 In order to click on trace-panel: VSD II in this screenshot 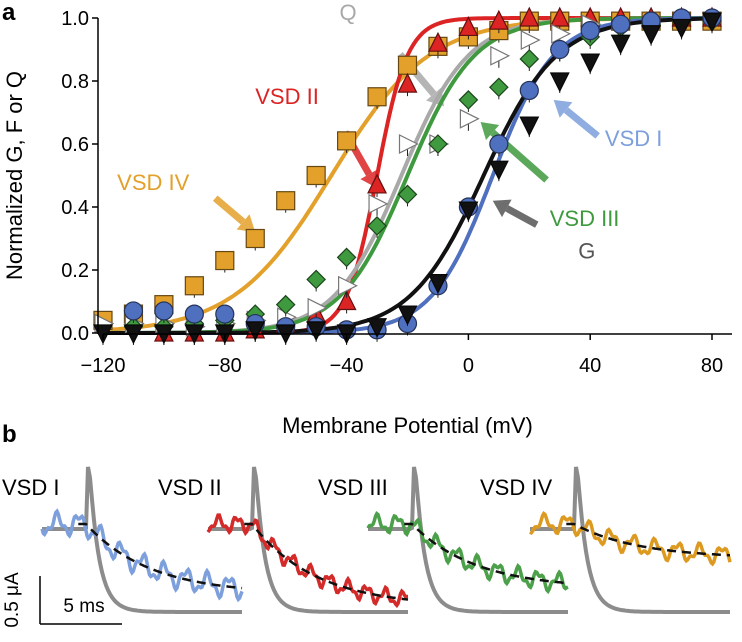, I will do `click(283, 540)`.